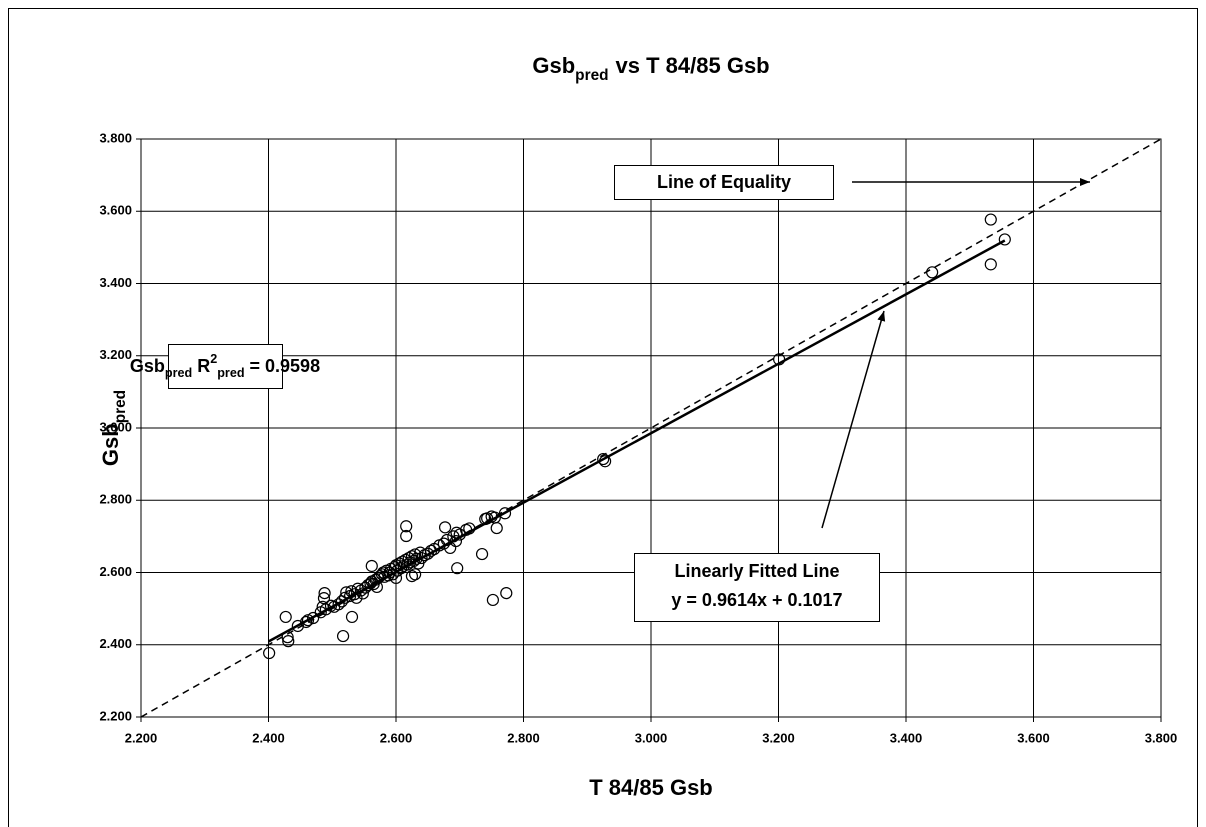 Image resolution: width=1206 pixels, height=827 pixels. Describe the element at coordinates (1033, 737) in the screenshot. I see `x-tick-label: 3.600` at that location.